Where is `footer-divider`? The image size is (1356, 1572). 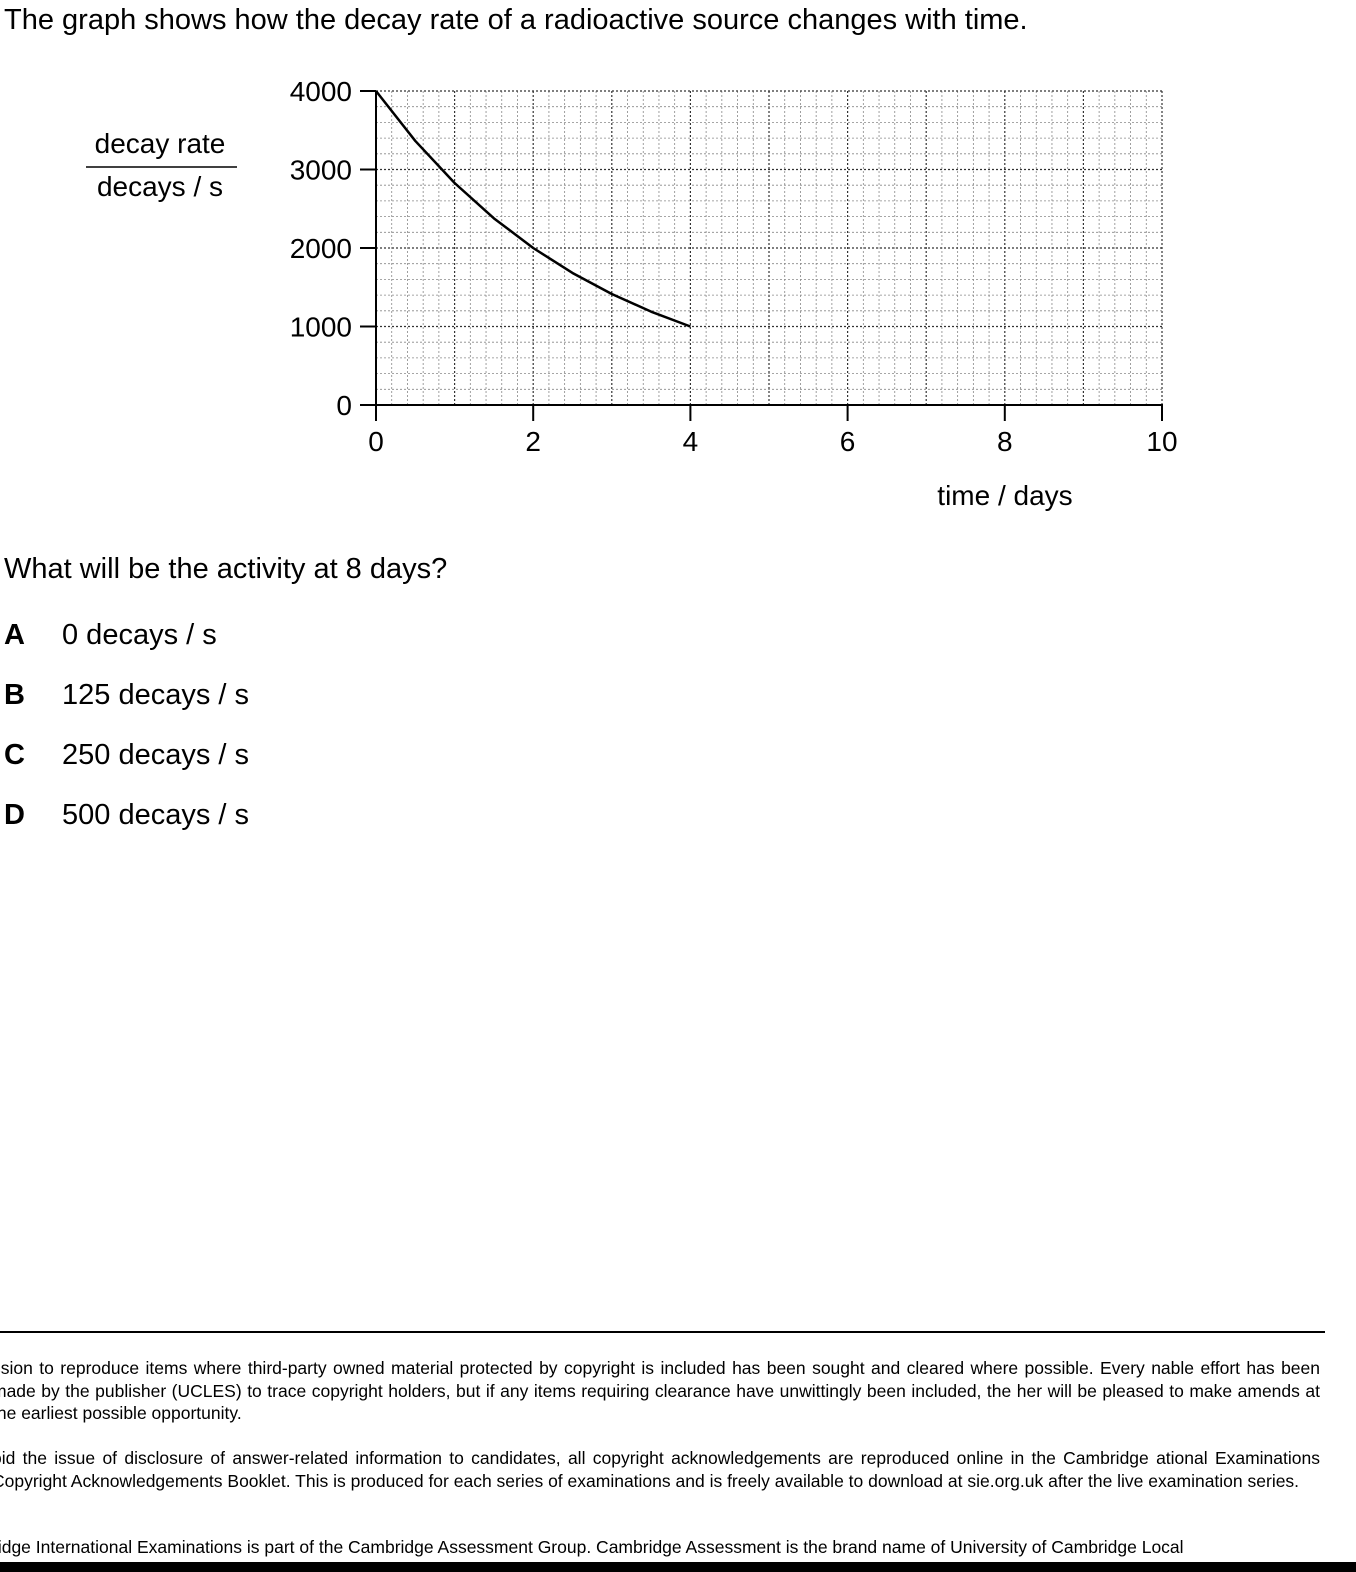 footer-divider is located at coordinates (662, 1332).